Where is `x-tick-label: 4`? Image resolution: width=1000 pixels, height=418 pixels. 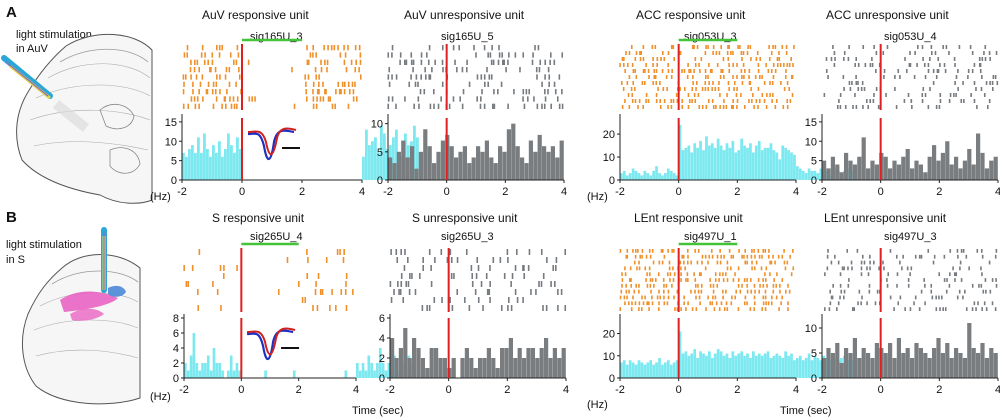
x-tick-label: 4 is located at coordinates (356, 390).